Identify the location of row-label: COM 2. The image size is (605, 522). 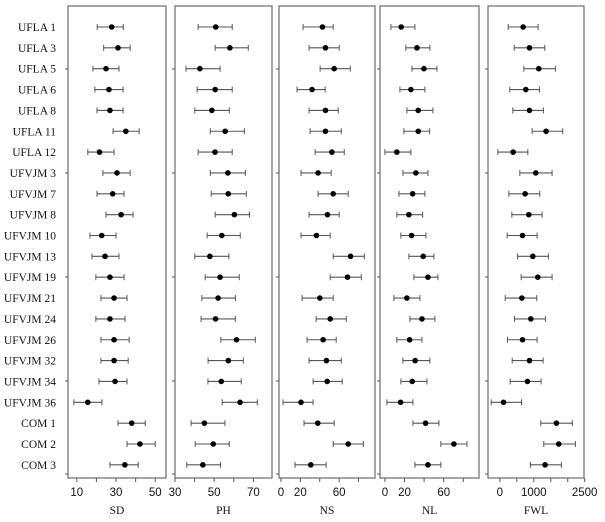
(38, 445).